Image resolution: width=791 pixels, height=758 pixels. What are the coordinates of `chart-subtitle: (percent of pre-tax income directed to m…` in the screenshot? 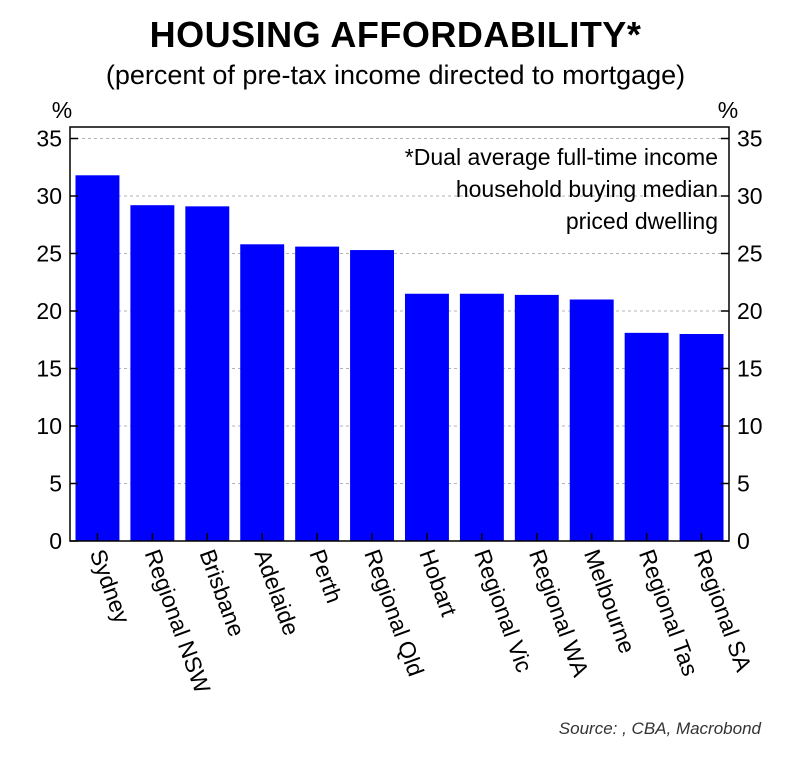 It's located at (395, 75).